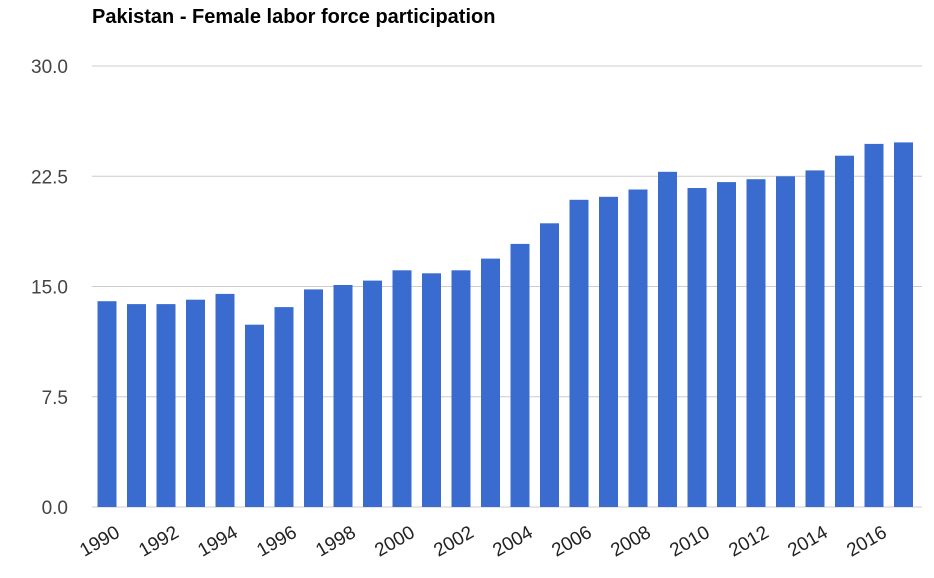 The height and width of the screenshot is (578, 934). I want to click on x-tick-label: 1998, so click(335, 541).